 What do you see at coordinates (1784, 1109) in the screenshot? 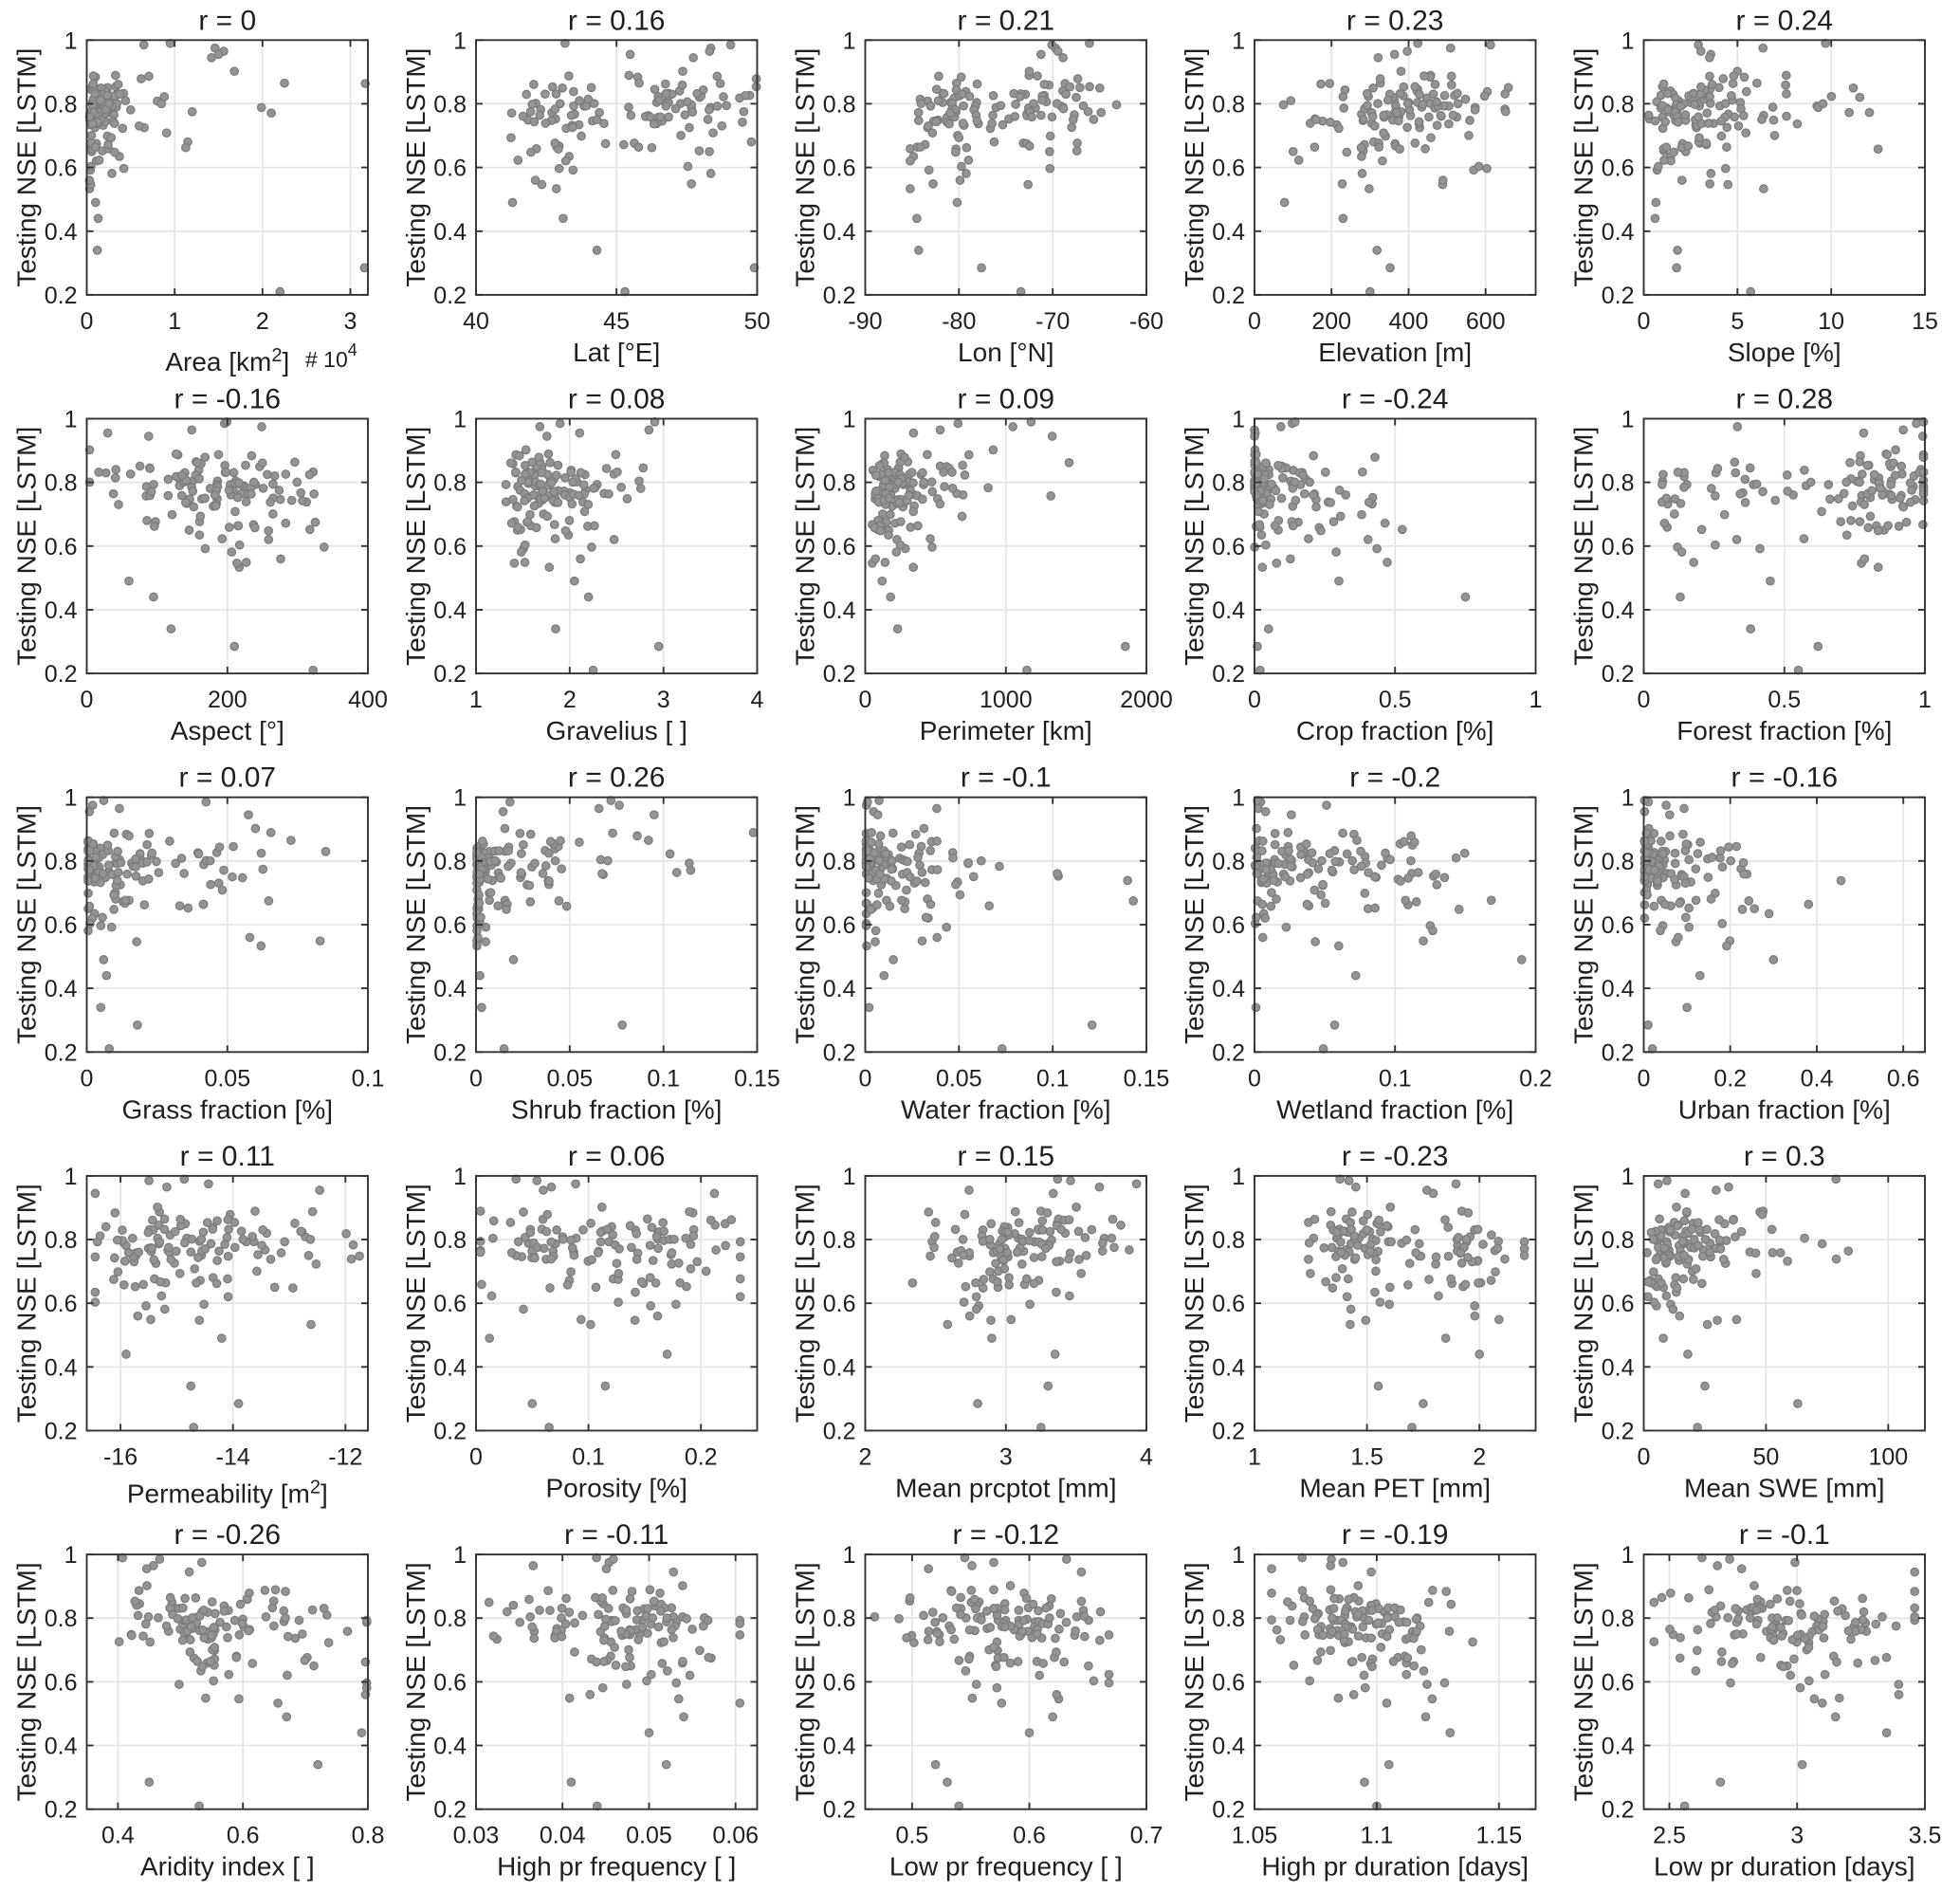
I see `svg-text: Urban fraction [%]` at bounding box center [1784, 1109].